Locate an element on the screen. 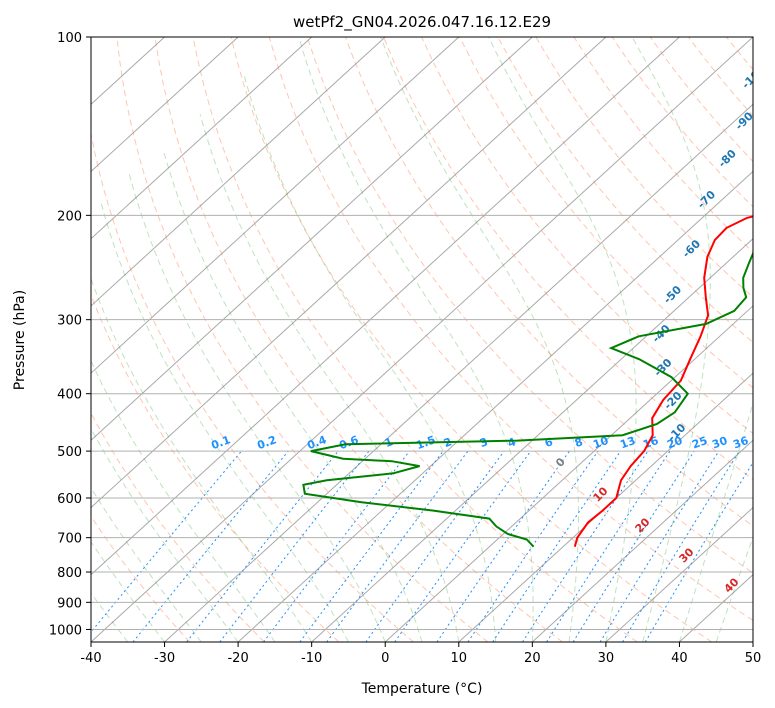 The height and width of the screenshot is (708, 775). x-tick-label: 30 is located at coordinates (606, 658).